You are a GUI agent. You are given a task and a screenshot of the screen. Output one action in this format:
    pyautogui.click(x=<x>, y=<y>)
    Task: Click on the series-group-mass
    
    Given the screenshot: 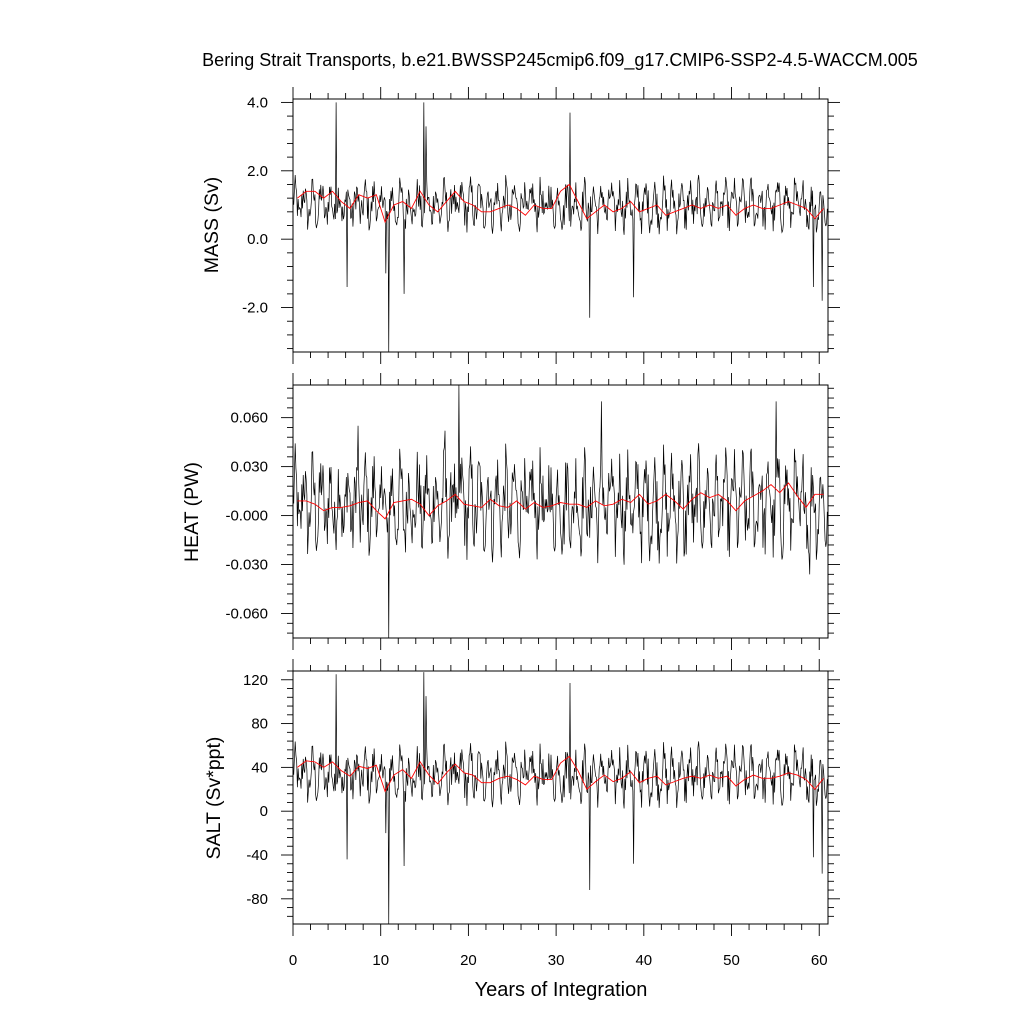 What is the action you would take?
    pyautogui.click(x=560, y=227)
    